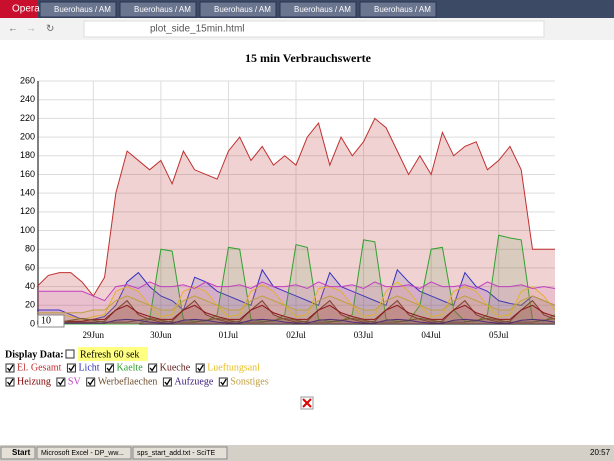 Image resolution: width=614 pixels, height=461 pixels. I want to click on legend-label: Heizung, so click(34, 381).